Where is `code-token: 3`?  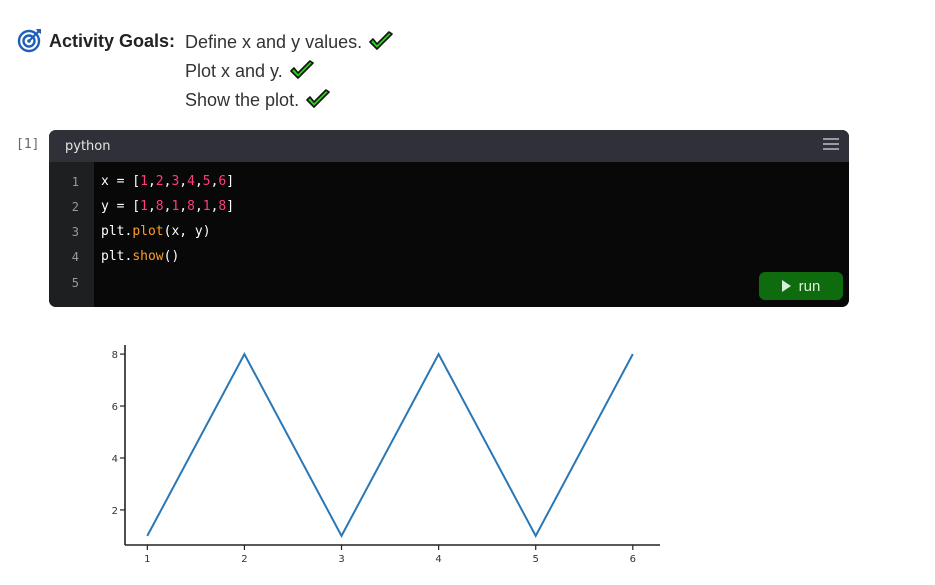 code-token: 3 is located at coordinates (175, 181).